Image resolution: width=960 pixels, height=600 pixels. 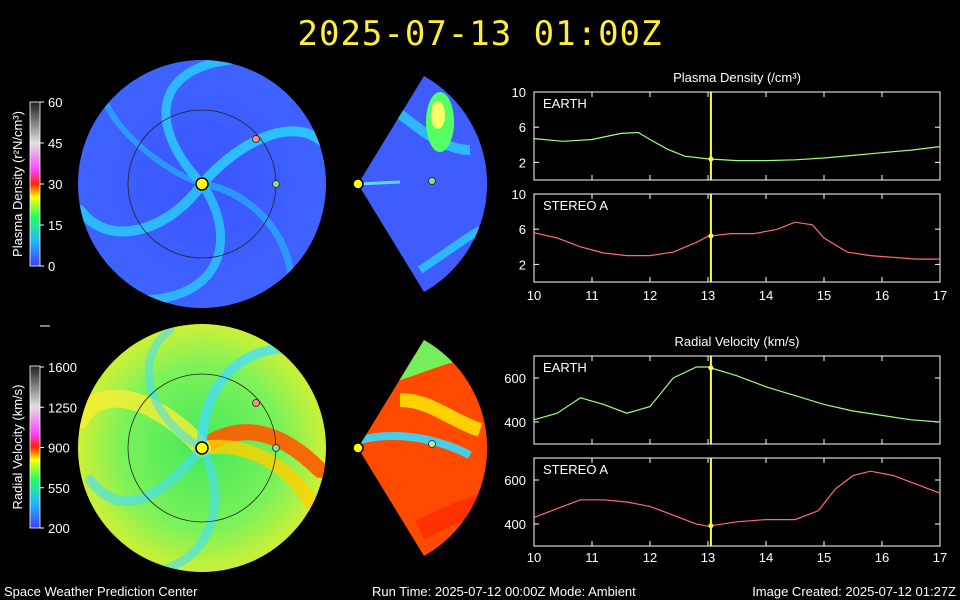 What do you see at coordinates (854, 591) in the screenshot?
I see `footer-image-created: Image Created: 2025-07-12 01:27Z` at bounding box center [854, 591].